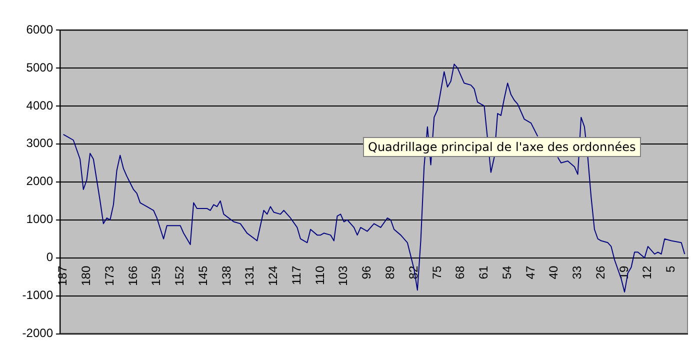 The height and width of the screenshot is (344, 691). Describe the element at coordinates (483, 273) in the screenshot. I see `x-tick-label: 61` at that location.